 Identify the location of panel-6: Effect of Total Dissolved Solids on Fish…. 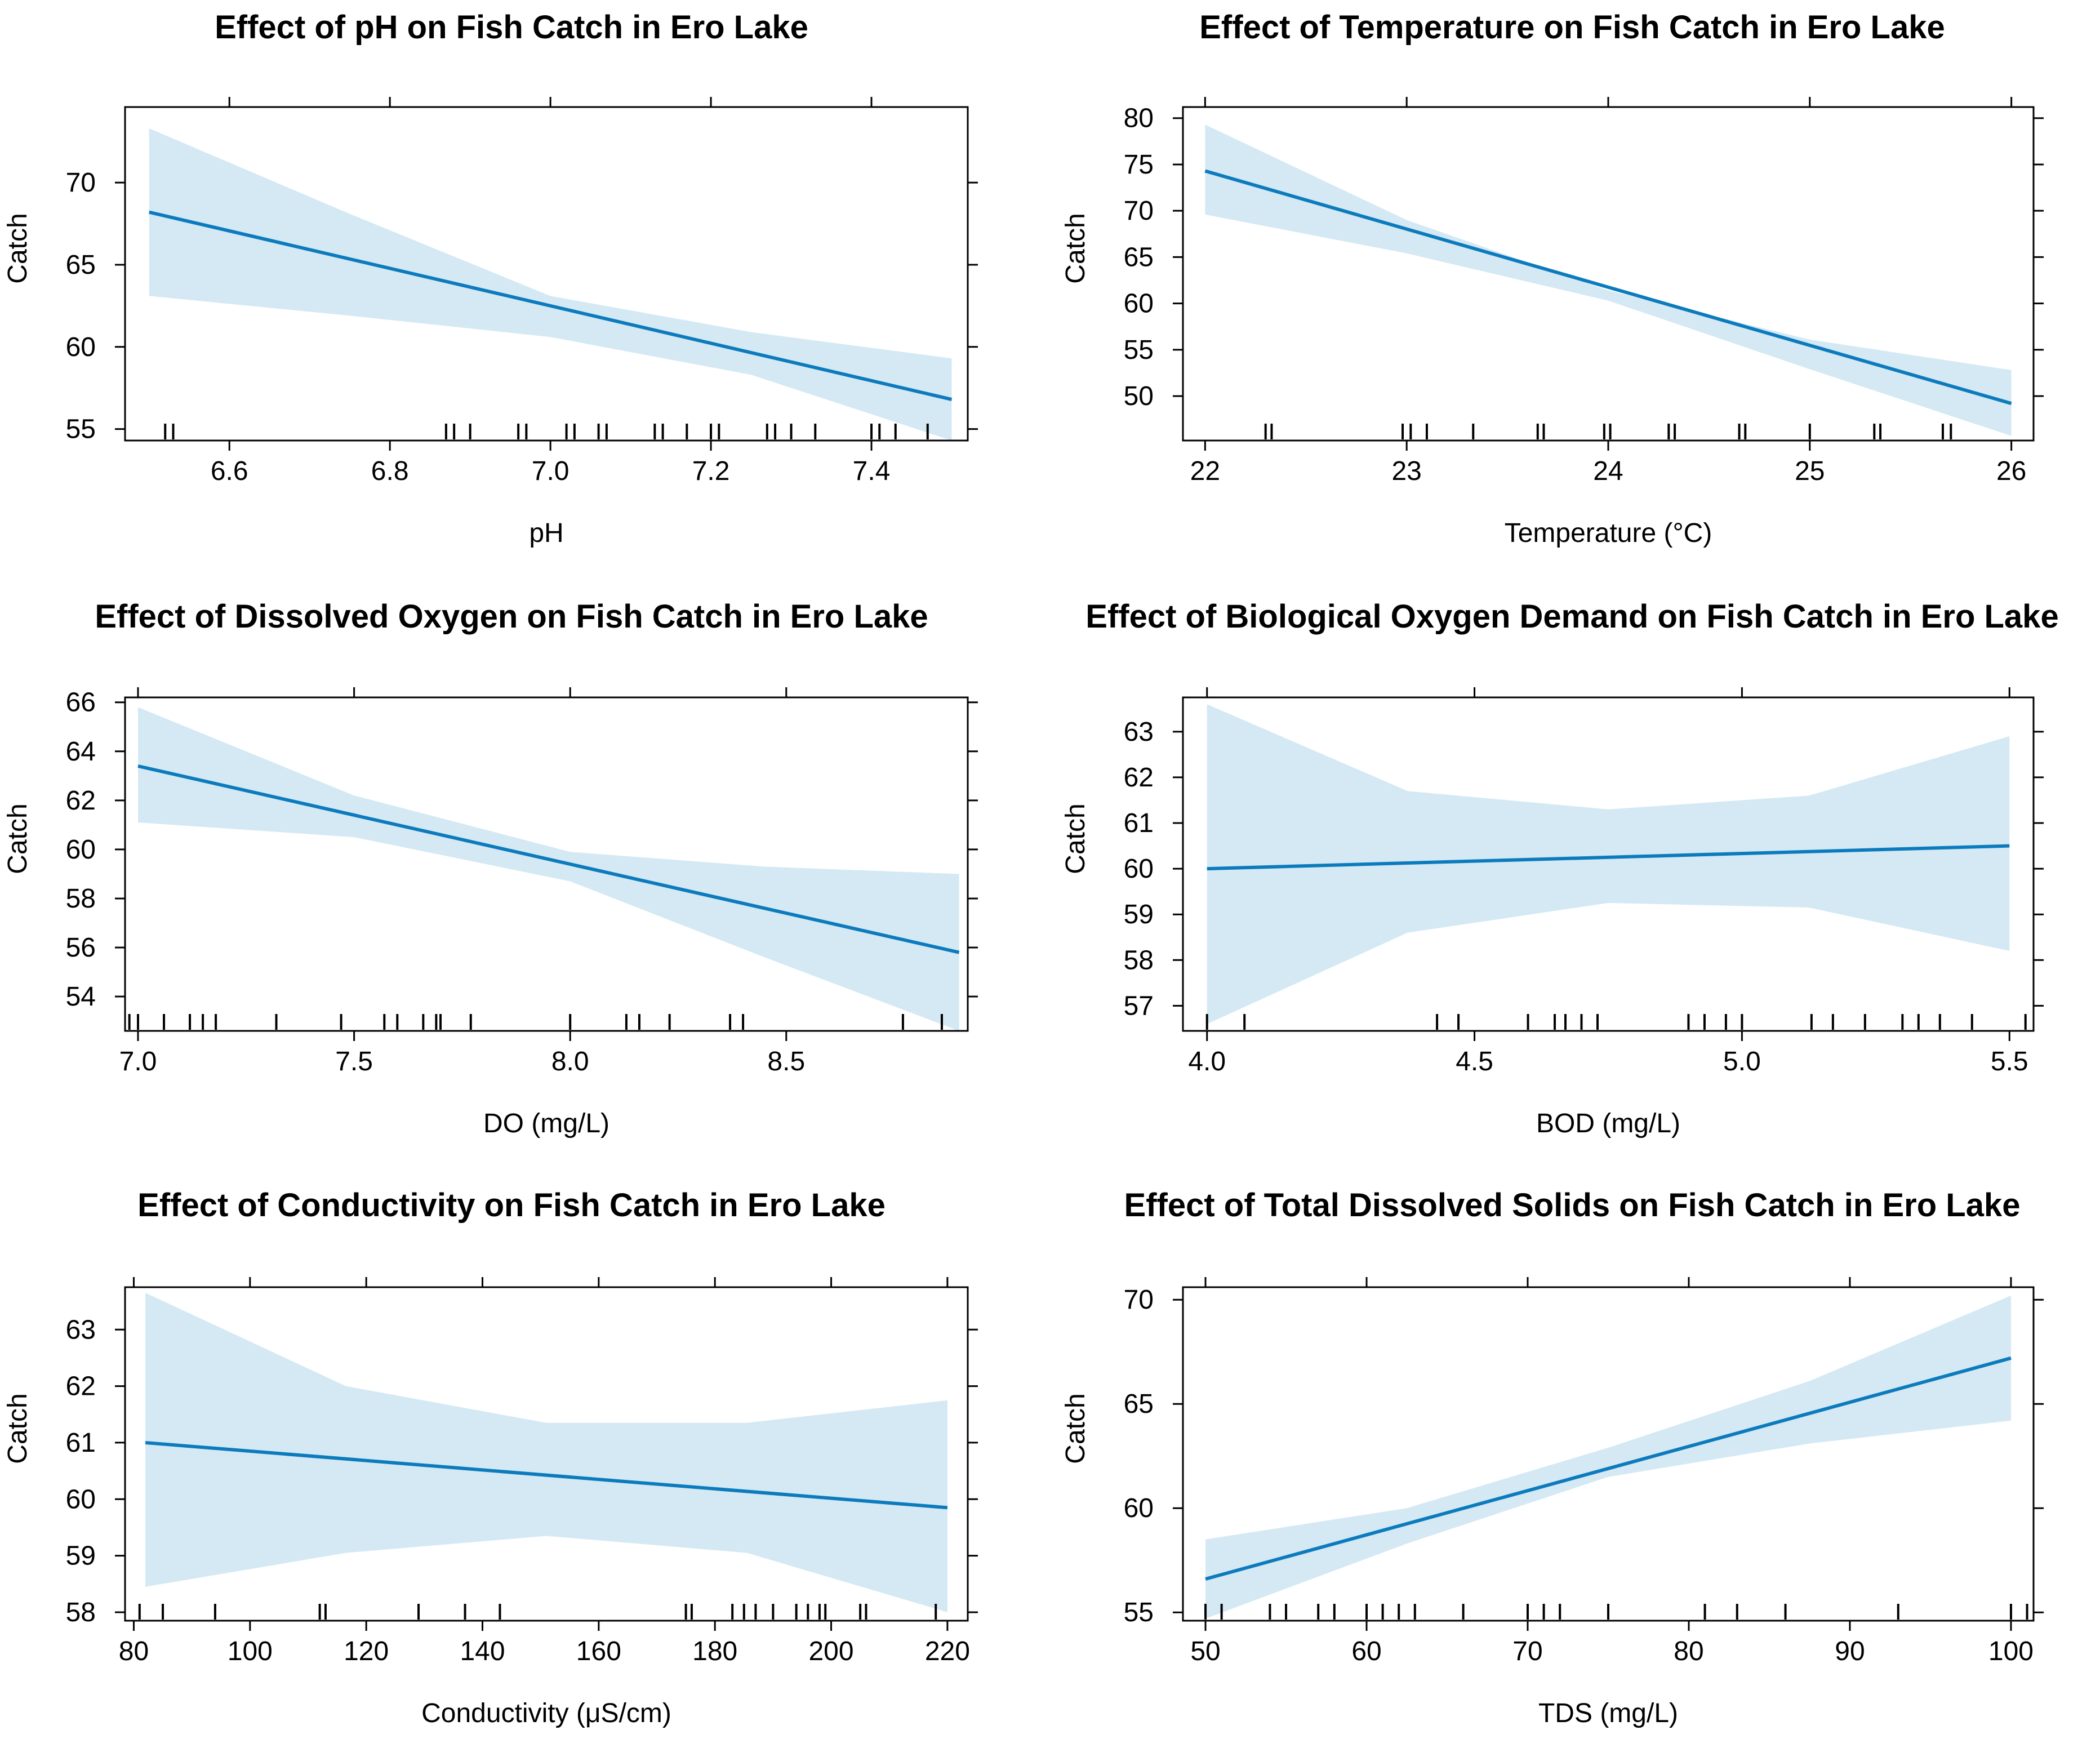
(1552, 1457).